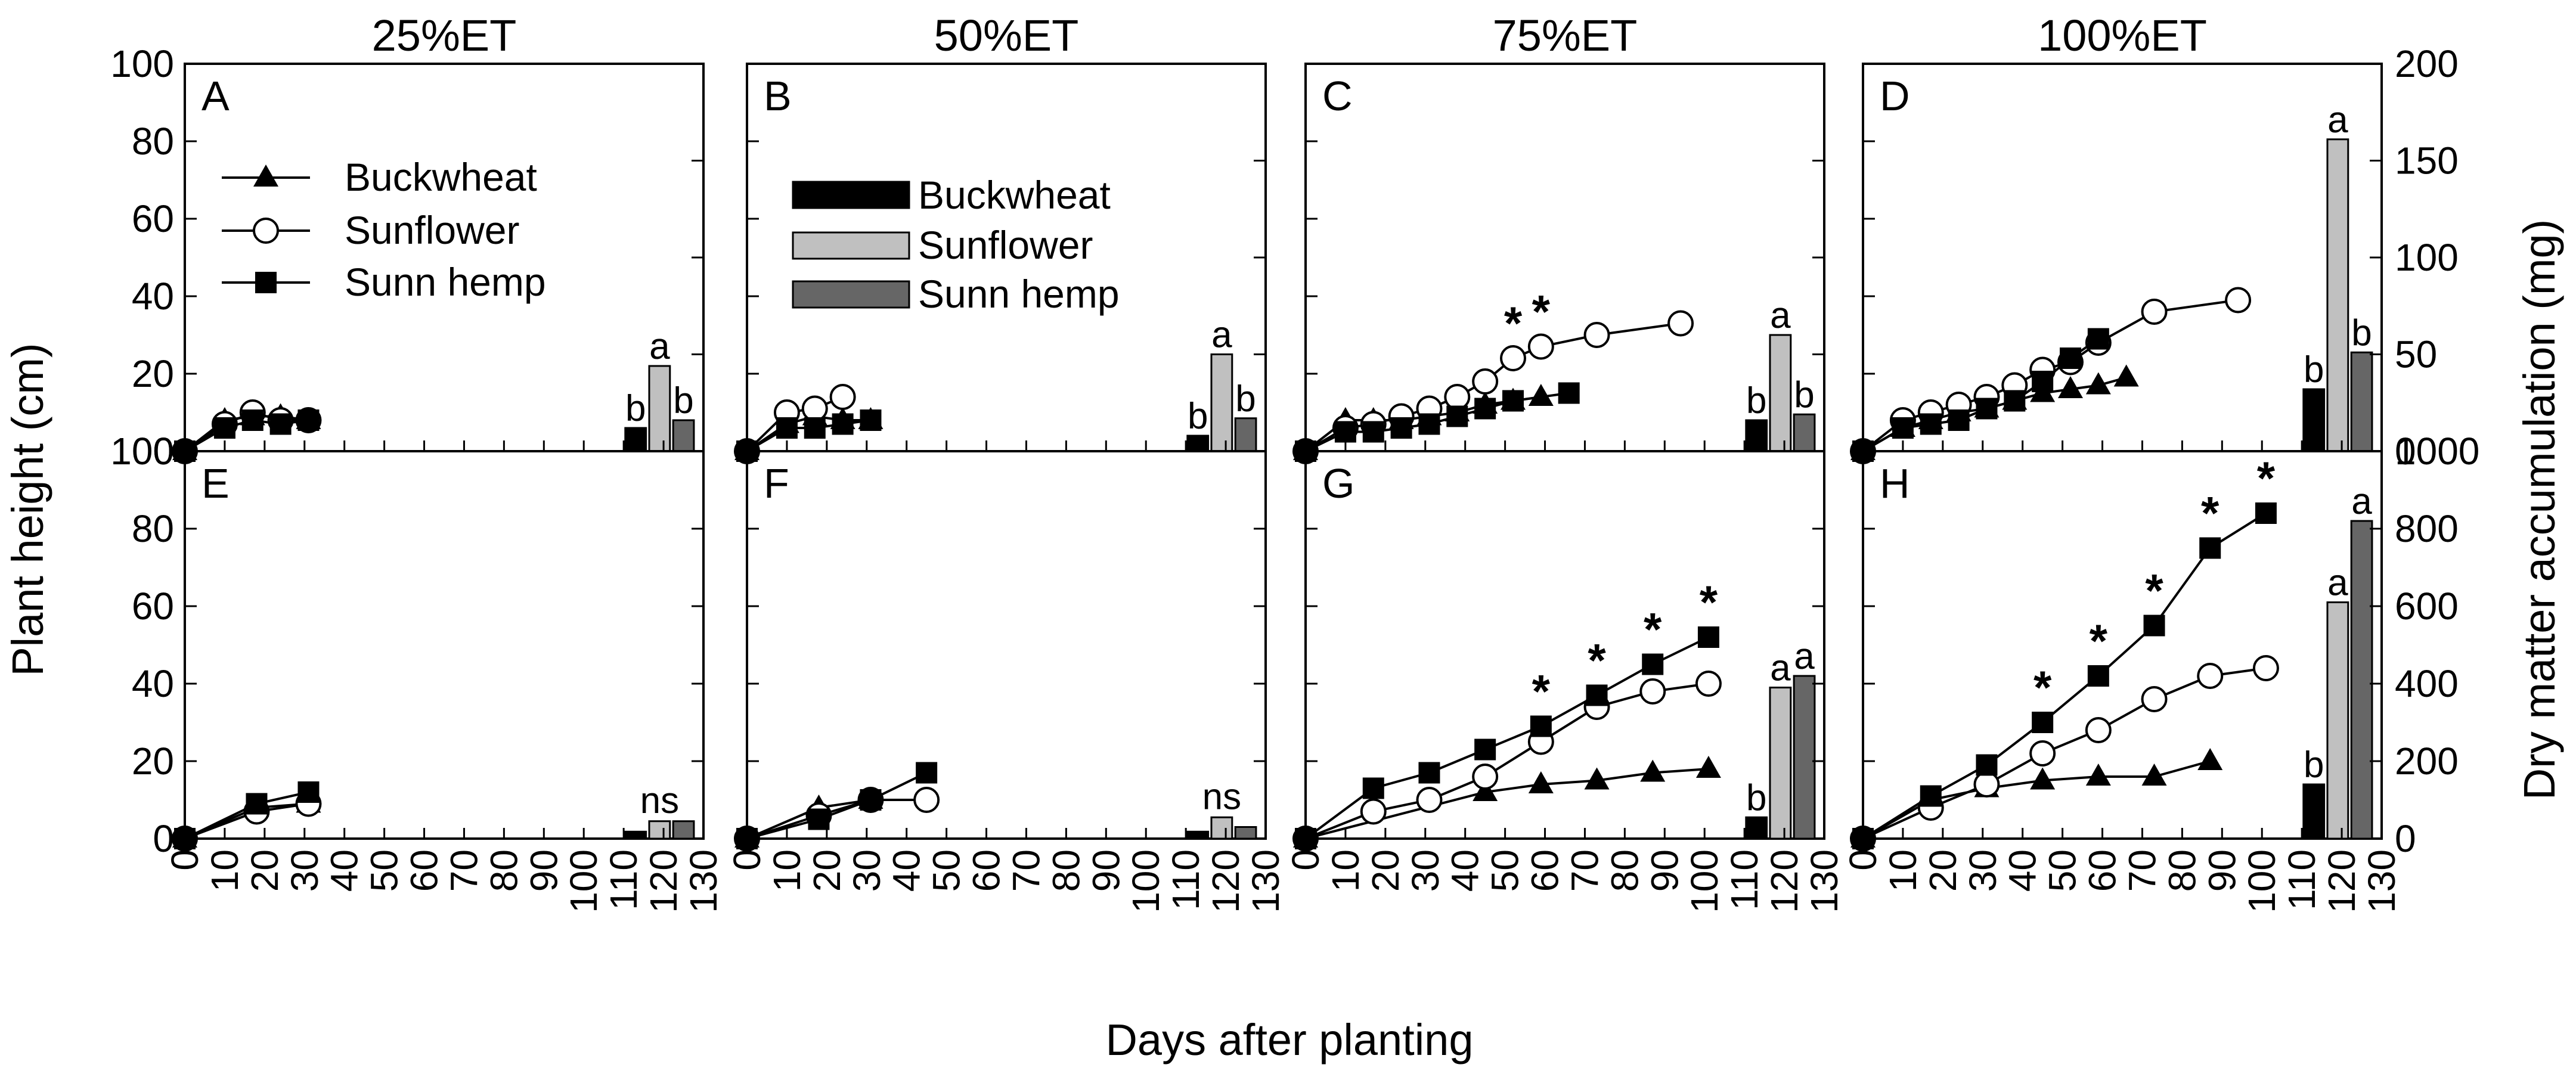 The height and width of the screenshot is (1083, 2576). Describe the element at coordinates (2427, 528) in the screenshot. I see `y2-tick-label: 800` at that location.